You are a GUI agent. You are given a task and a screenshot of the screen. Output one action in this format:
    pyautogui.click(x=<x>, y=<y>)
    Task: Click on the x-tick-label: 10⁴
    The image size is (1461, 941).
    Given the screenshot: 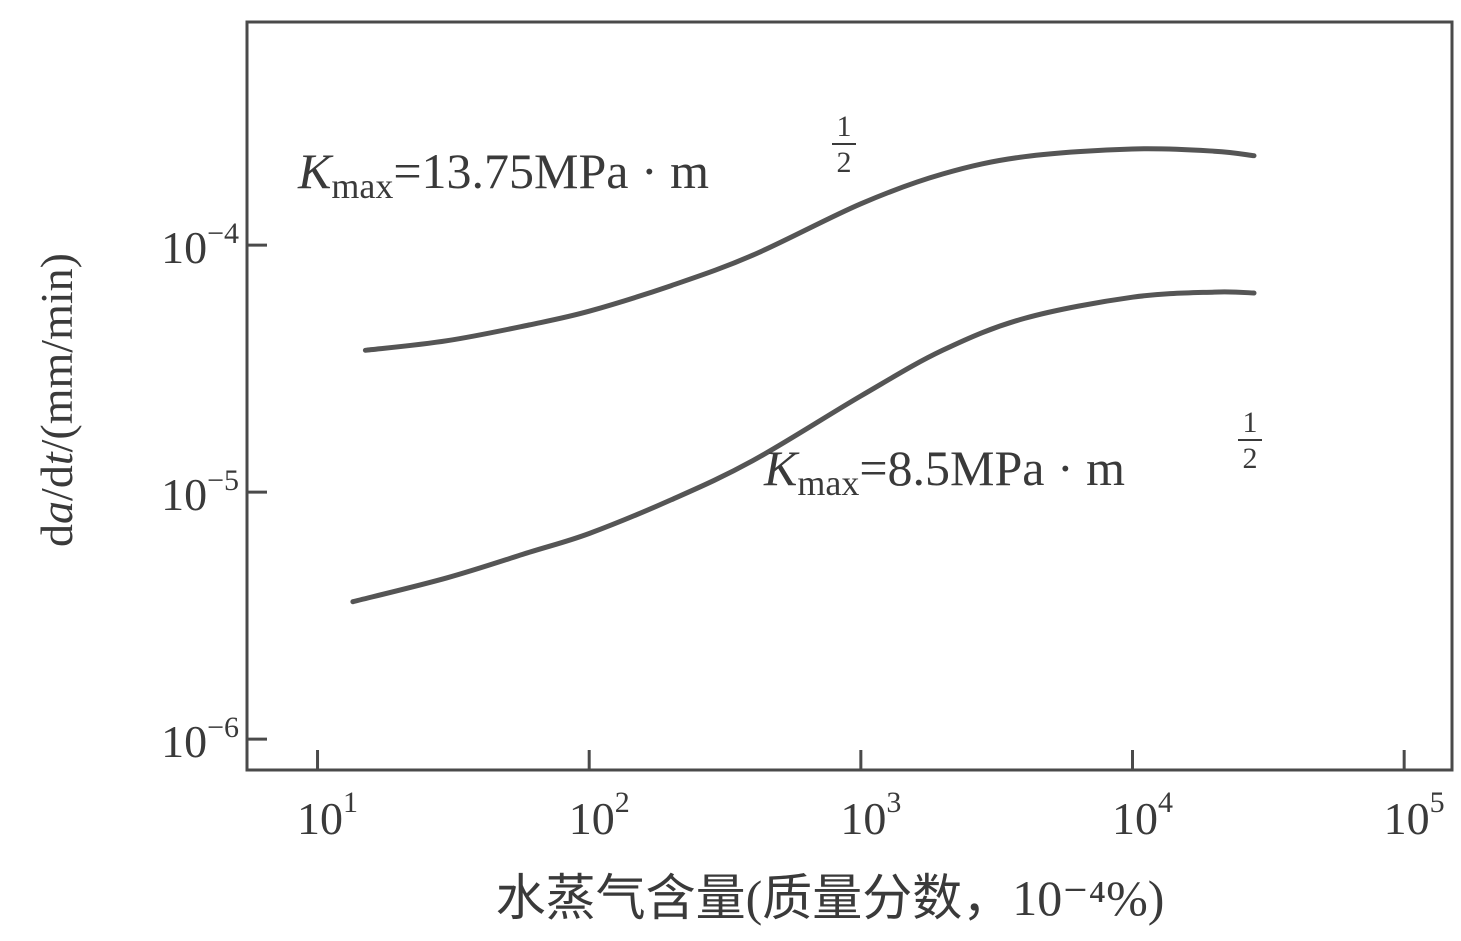 What is the action you would take?
    pyautogui.click(x=1142, y=815)
    